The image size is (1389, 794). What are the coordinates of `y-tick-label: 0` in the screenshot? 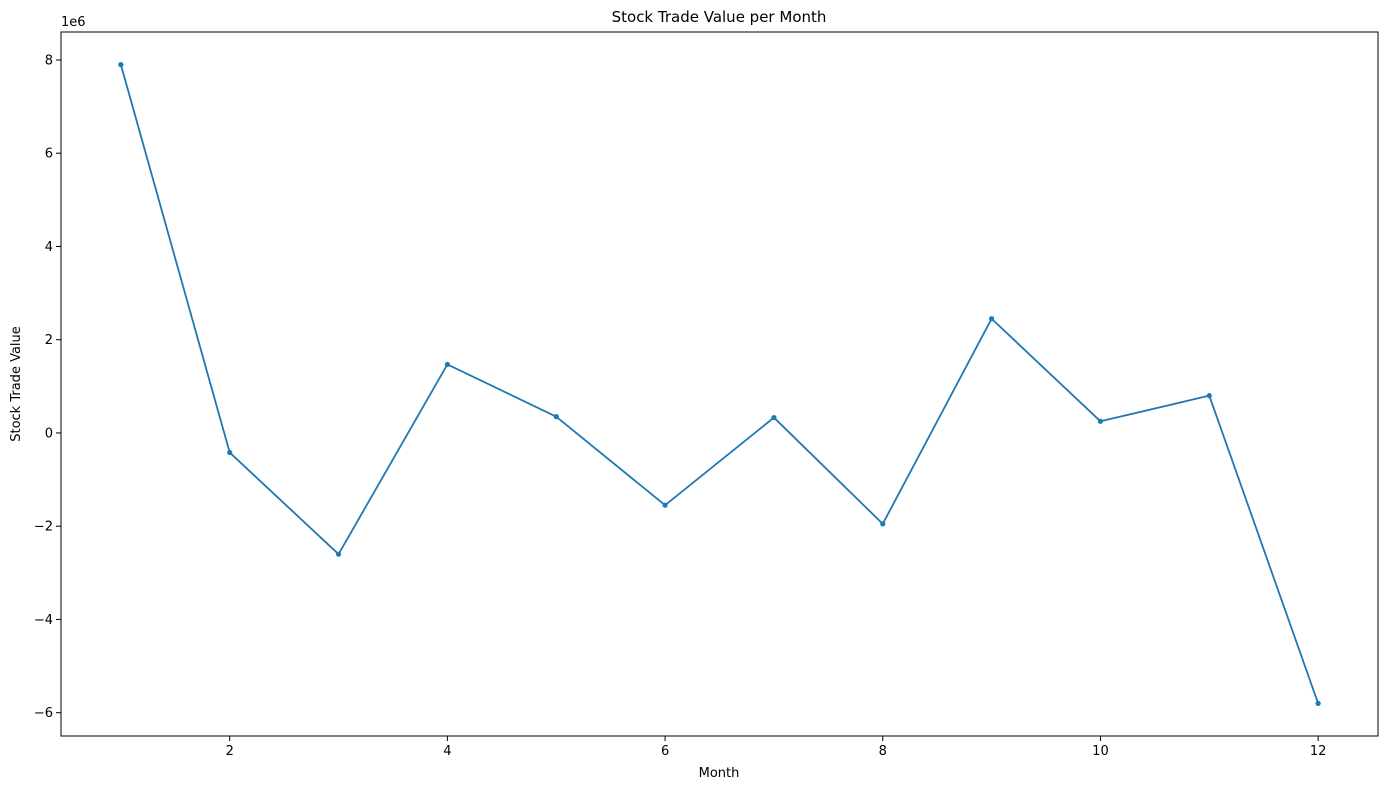 It's located at (49, 433).